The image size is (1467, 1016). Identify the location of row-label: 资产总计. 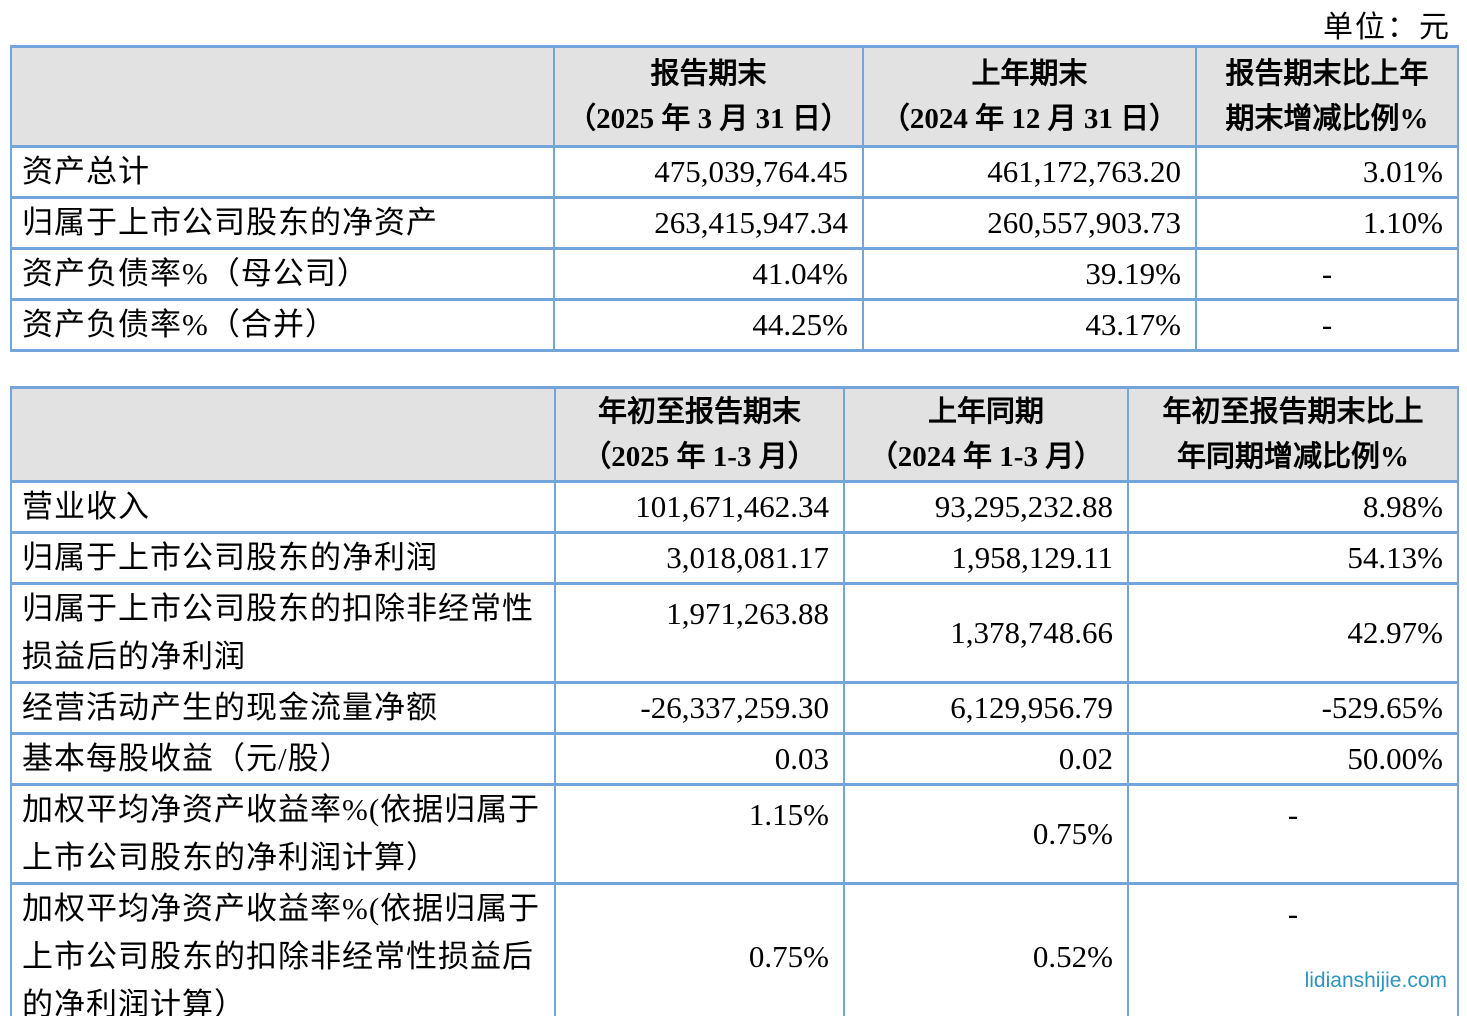
(282, 172).